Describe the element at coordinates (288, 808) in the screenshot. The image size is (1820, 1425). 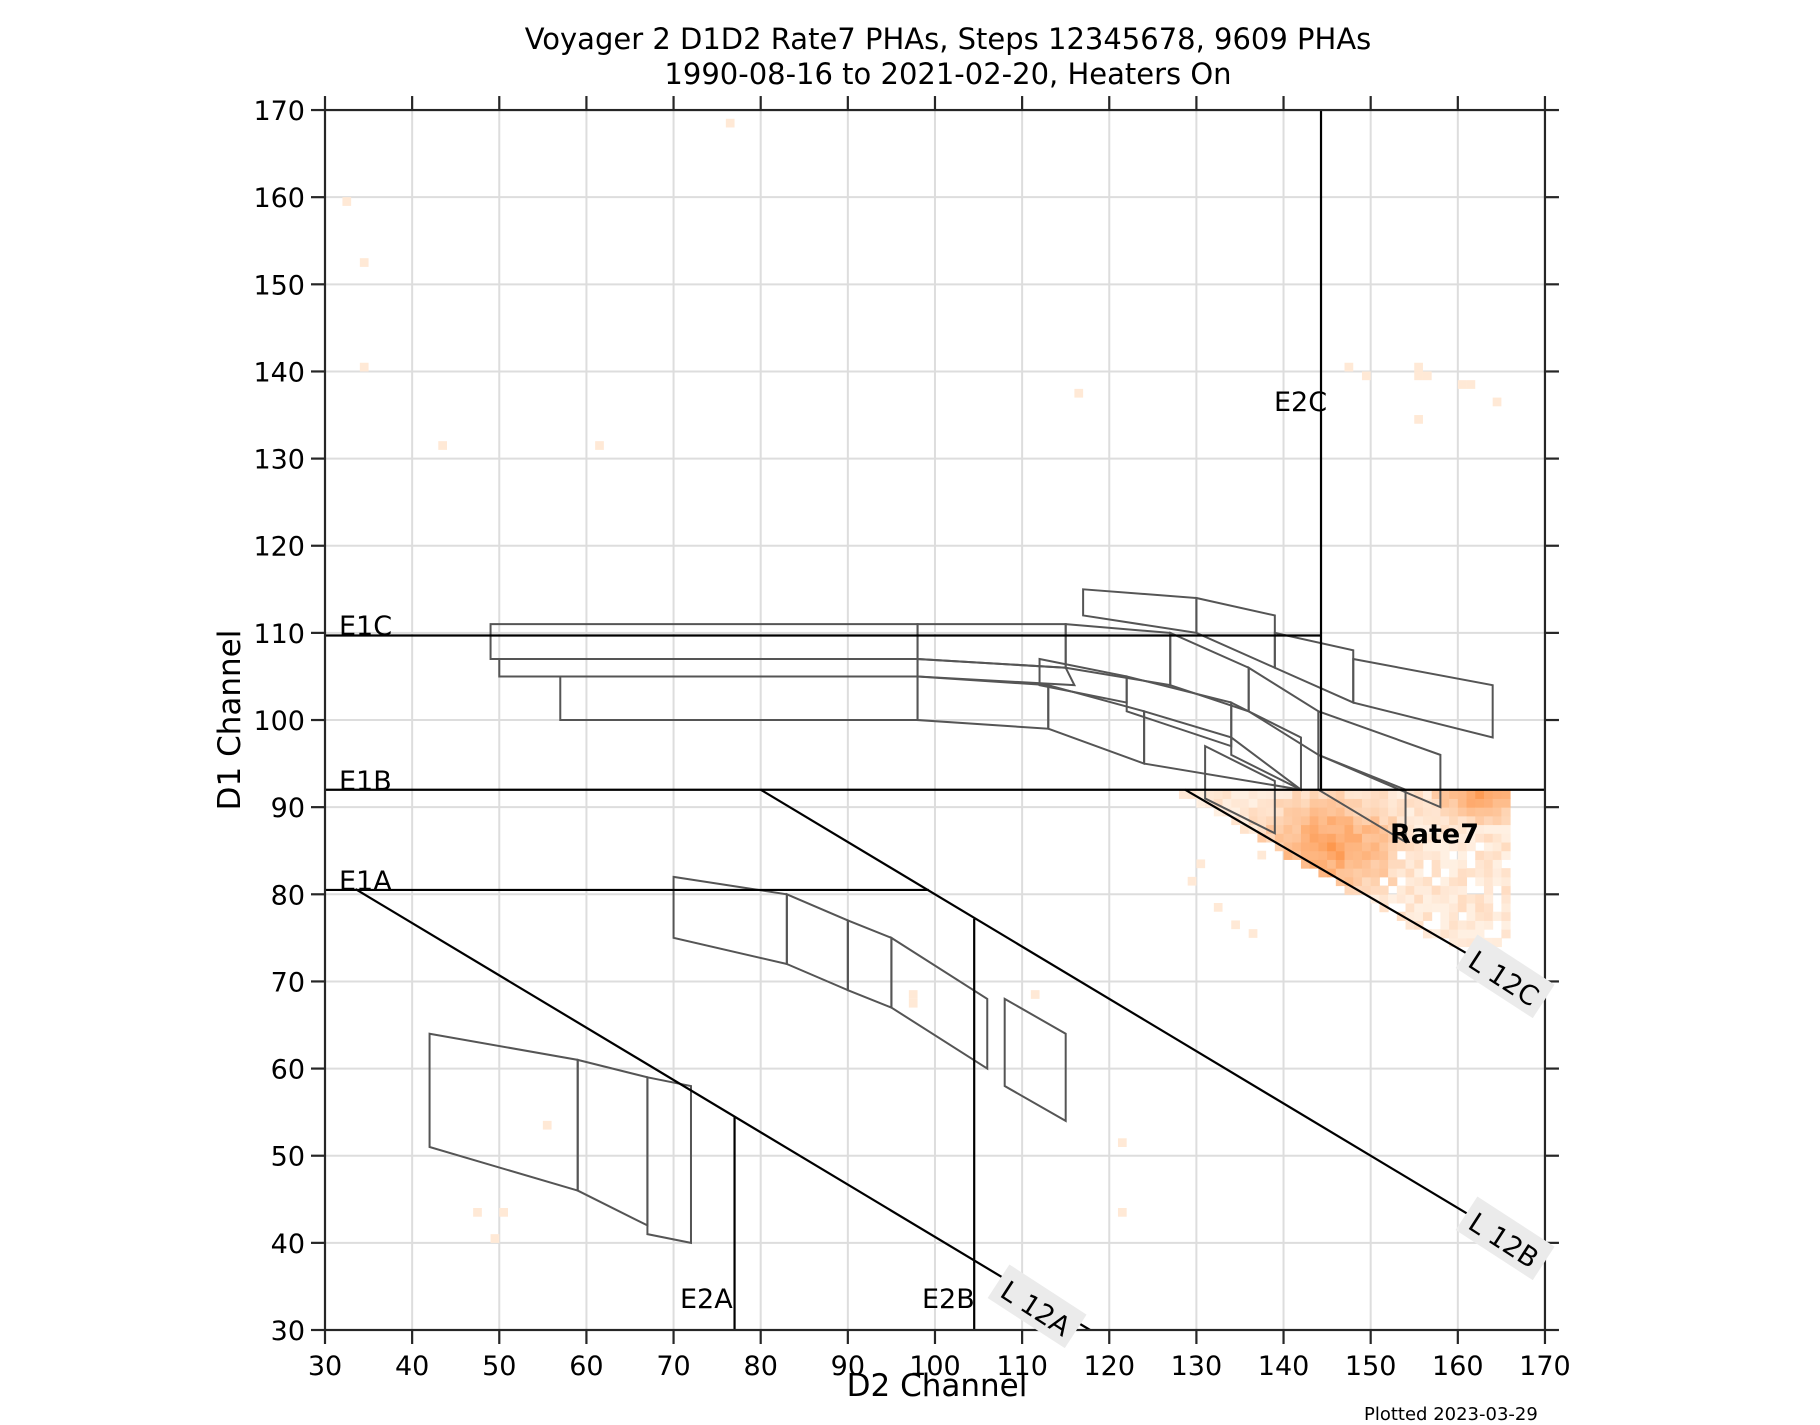
I see `y-tick-label: 90` at that location.